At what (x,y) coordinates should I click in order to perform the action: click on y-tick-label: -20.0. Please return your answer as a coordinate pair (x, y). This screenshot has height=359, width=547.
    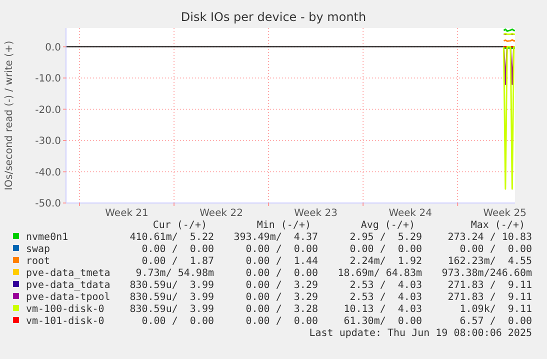
    Looking at the image, I should click on (48, 110).